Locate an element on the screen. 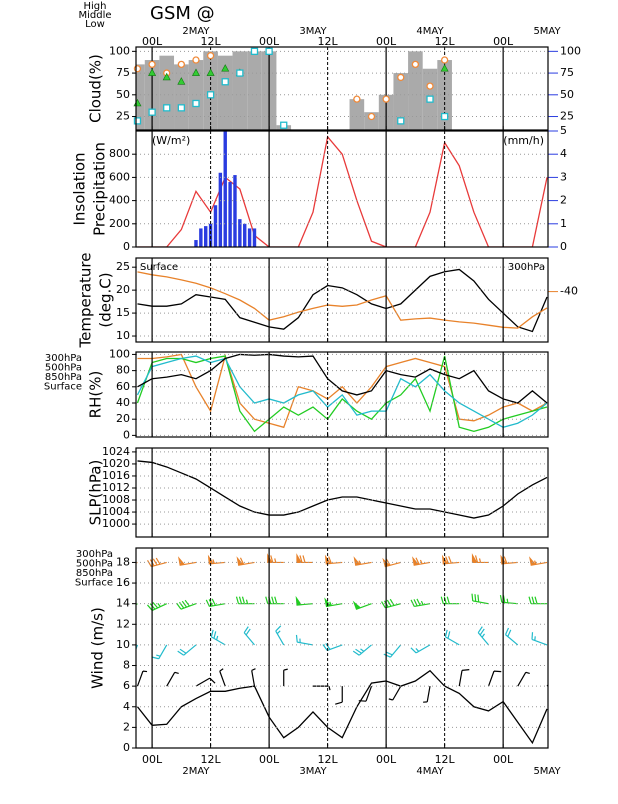 This screenshot has height=804, width=618. y2-tick-label: 25 is located at coordinates (567, 116).